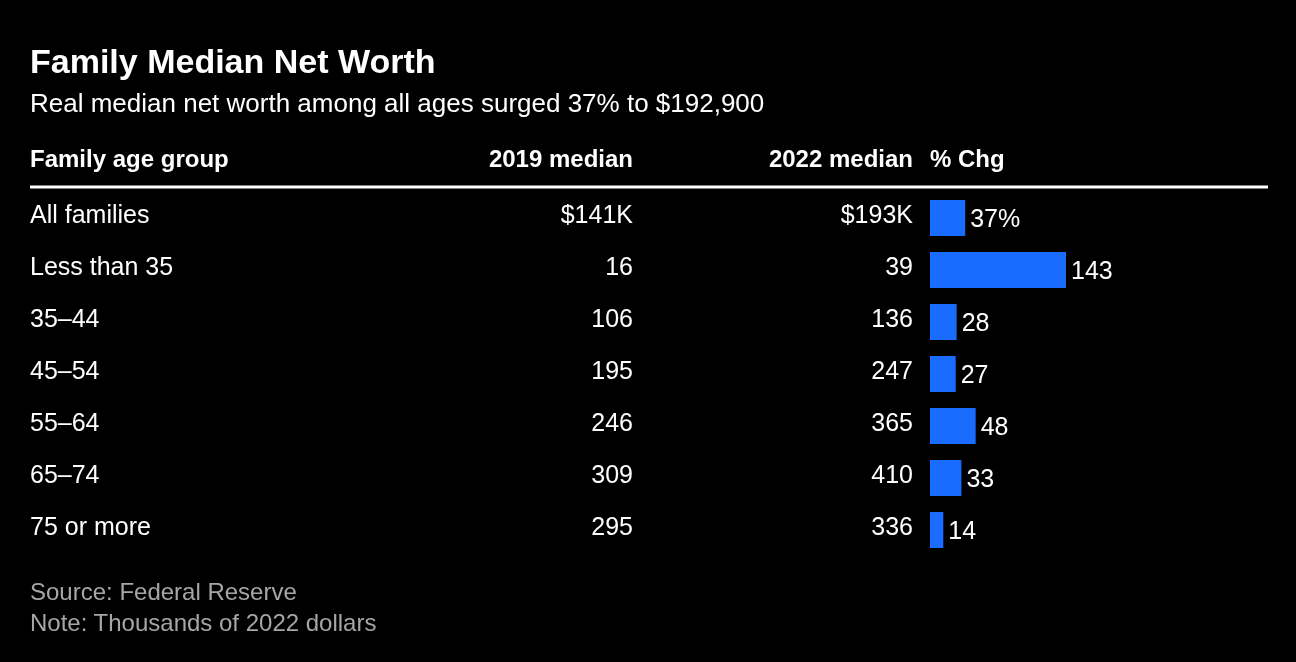 The width and height of the screenshot is (1296, 662). What do you see at coordinates (892, 526) in the screenshot?
I see `data-label: 336` at bounding box center [892, 526].